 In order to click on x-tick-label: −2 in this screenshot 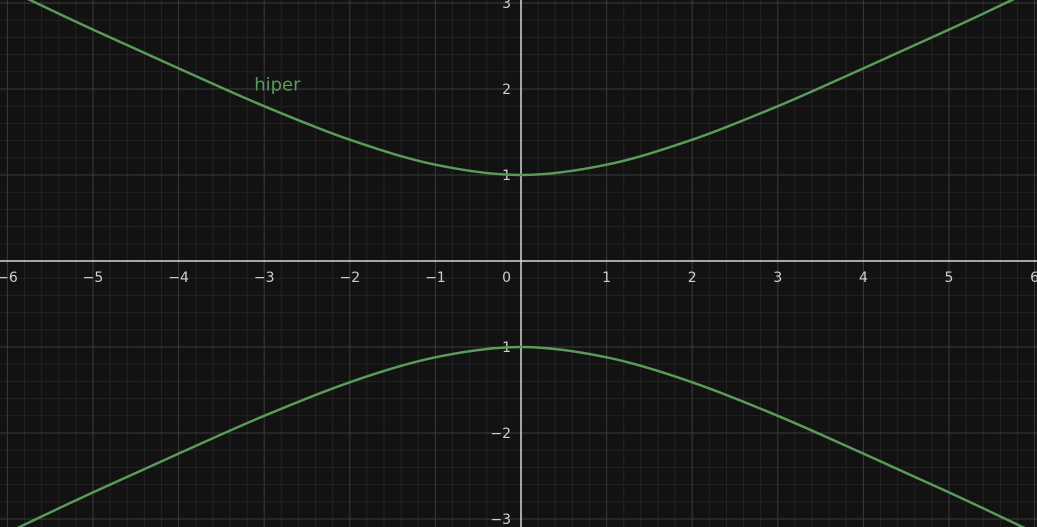, I will do `click(349, 278)`.